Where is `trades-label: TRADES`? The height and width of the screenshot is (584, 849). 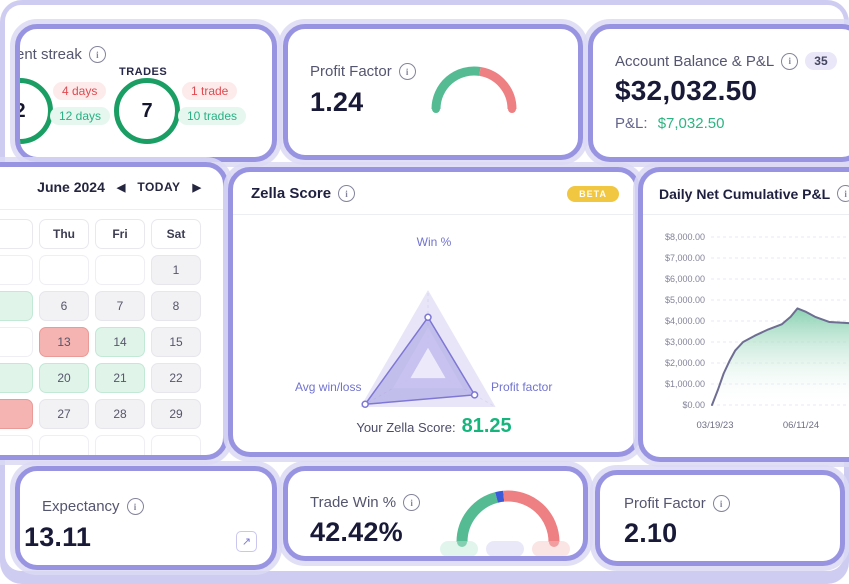 trades-label: TRADES is located at coordinates (143, 72).